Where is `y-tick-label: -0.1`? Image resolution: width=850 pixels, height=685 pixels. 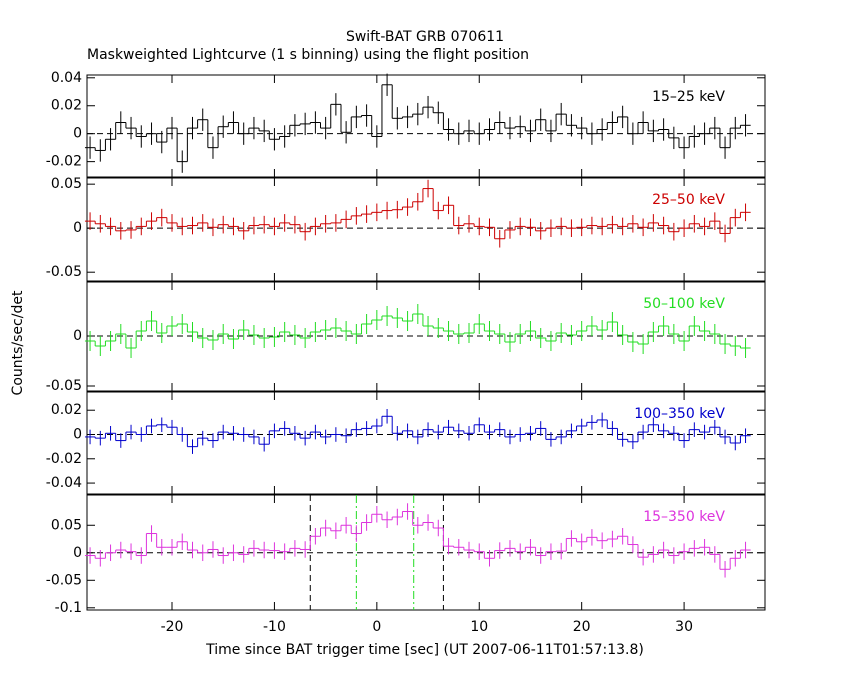 y-tick-label: -0.1 is located at coordinates (68, 608).